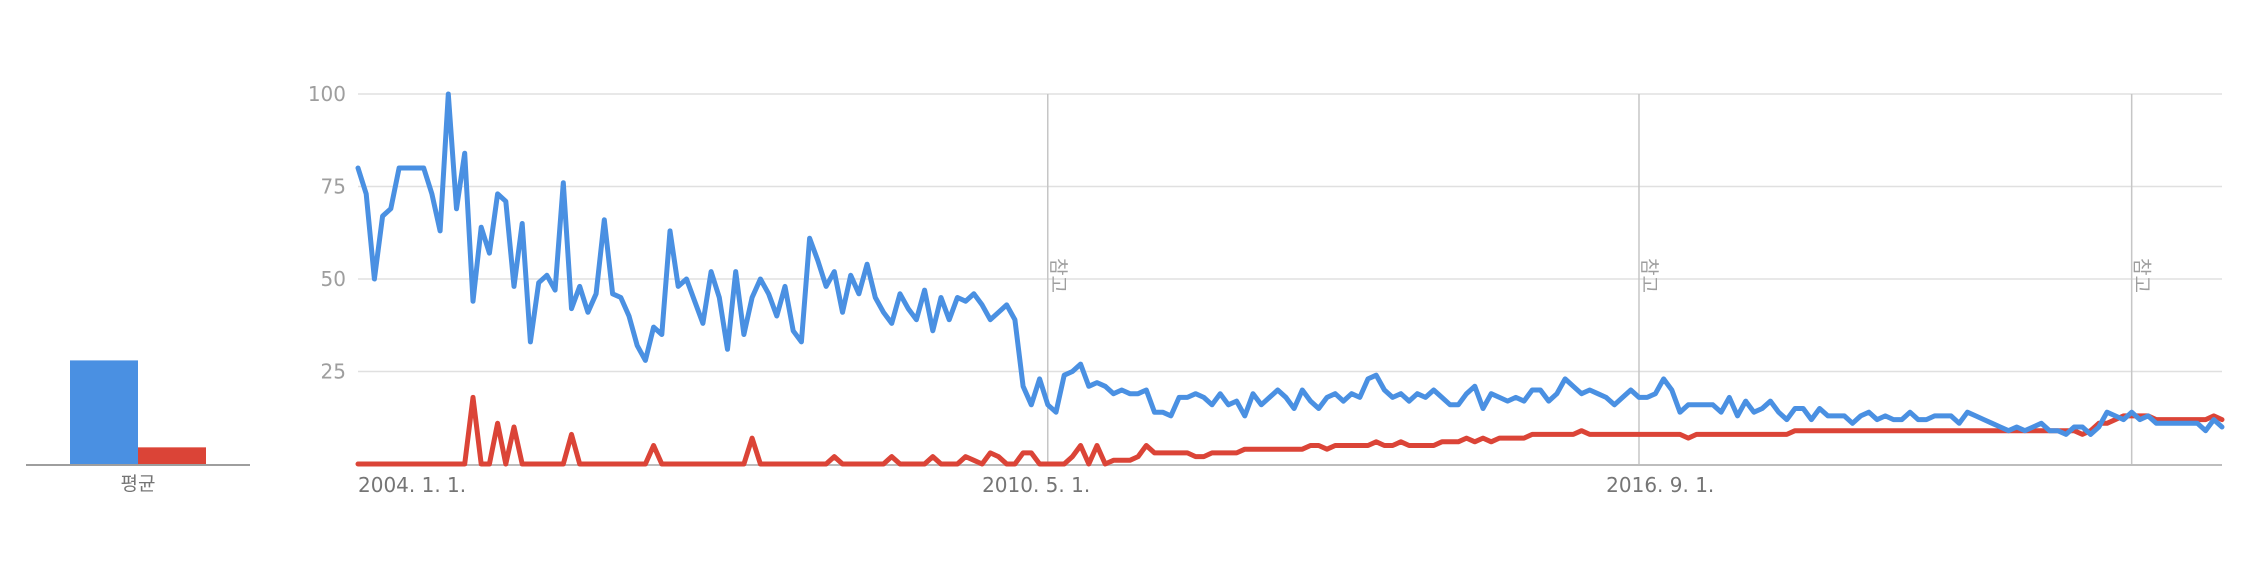 This screenshot has width=2260, height=574. I want to click on average-category-label: 평균, so click(138, 484).